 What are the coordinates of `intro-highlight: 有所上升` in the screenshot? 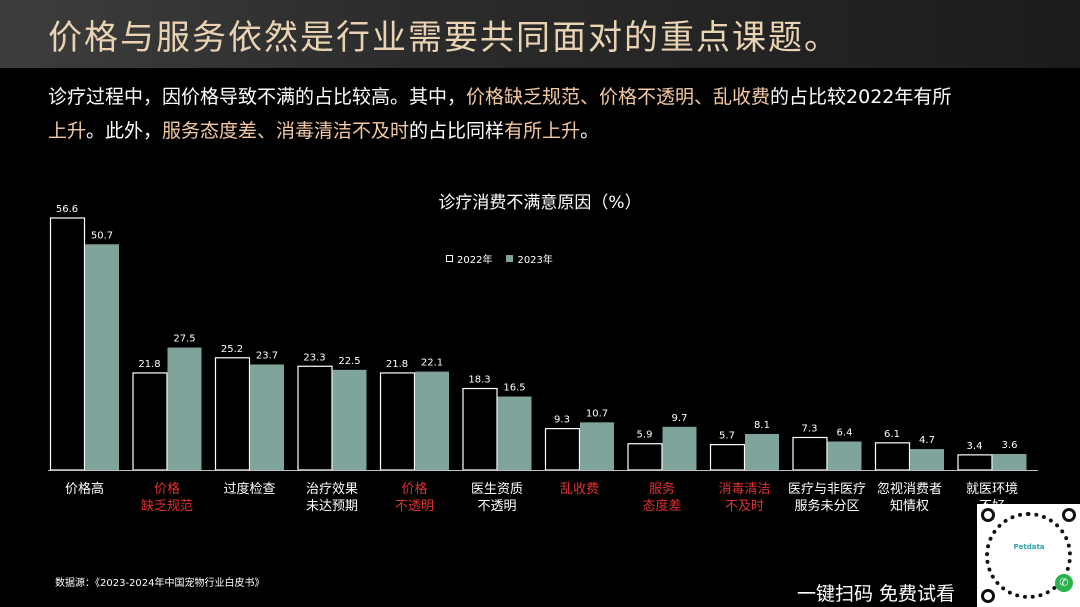 It's located at (542, 131).